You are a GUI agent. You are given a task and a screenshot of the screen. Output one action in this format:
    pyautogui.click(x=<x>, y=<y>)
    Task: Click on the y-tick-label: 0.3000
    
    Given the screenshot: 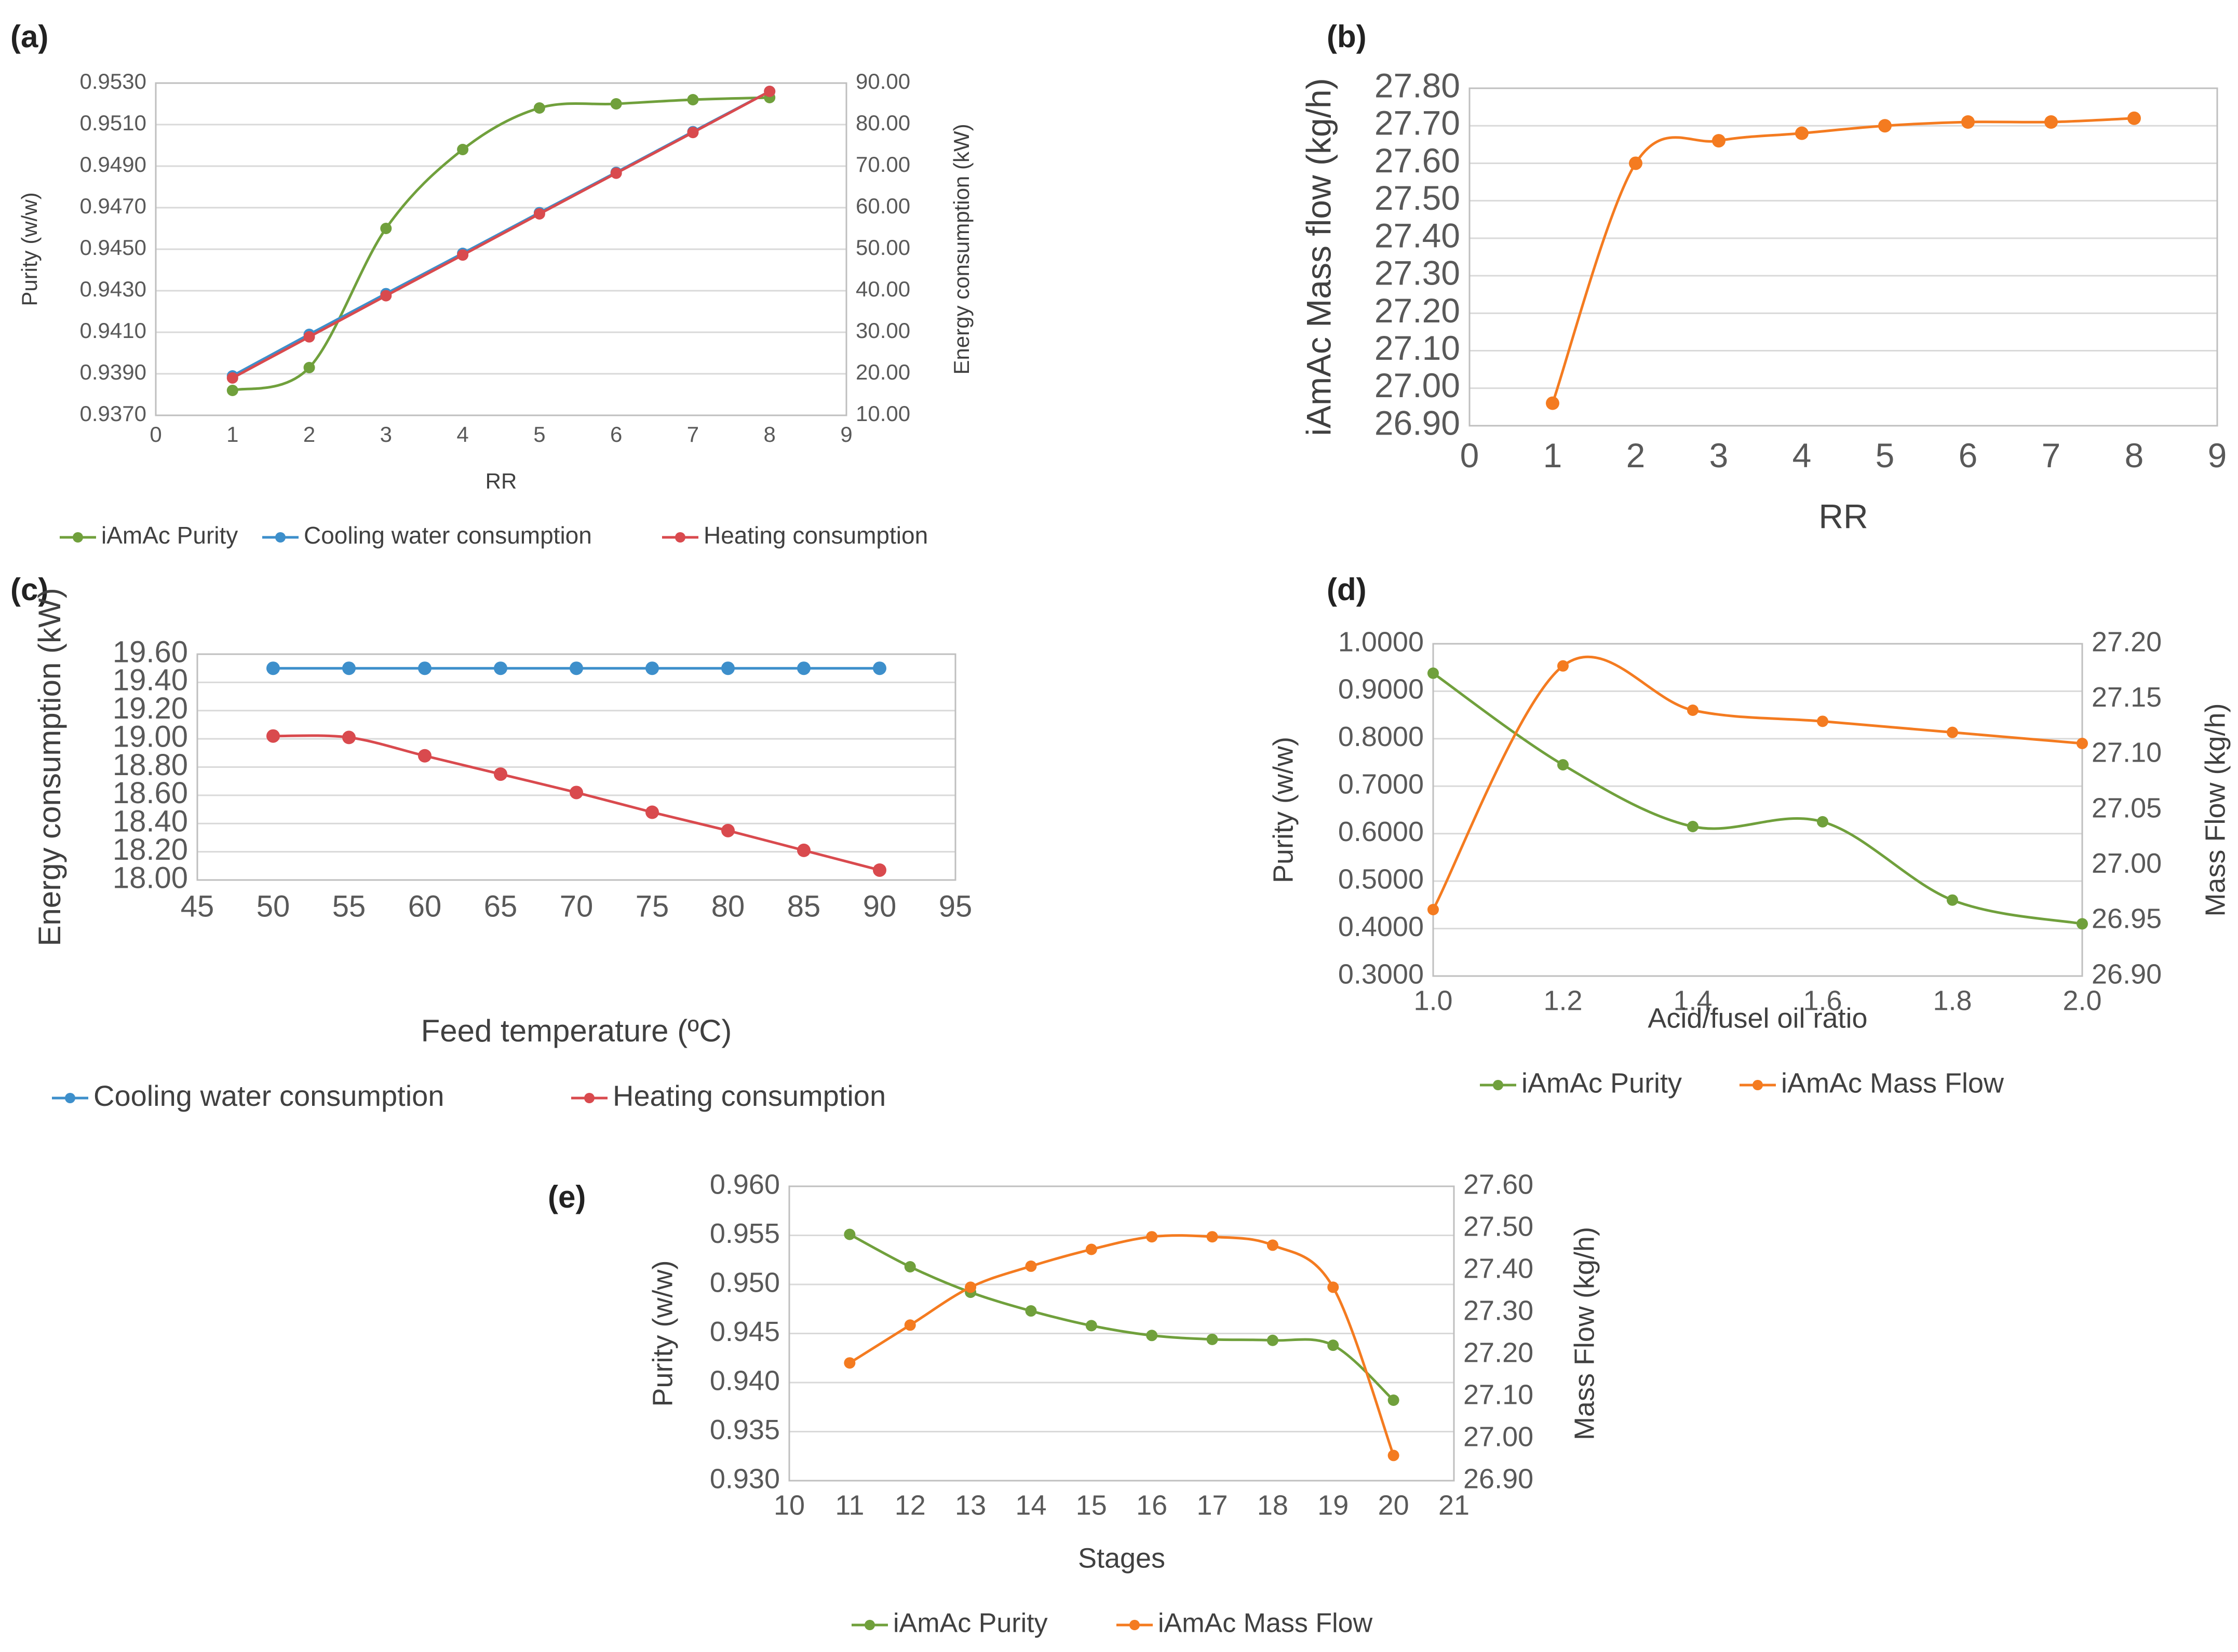 What is the action you would take?
    pyautogui.click(x=1381, y=974)
    